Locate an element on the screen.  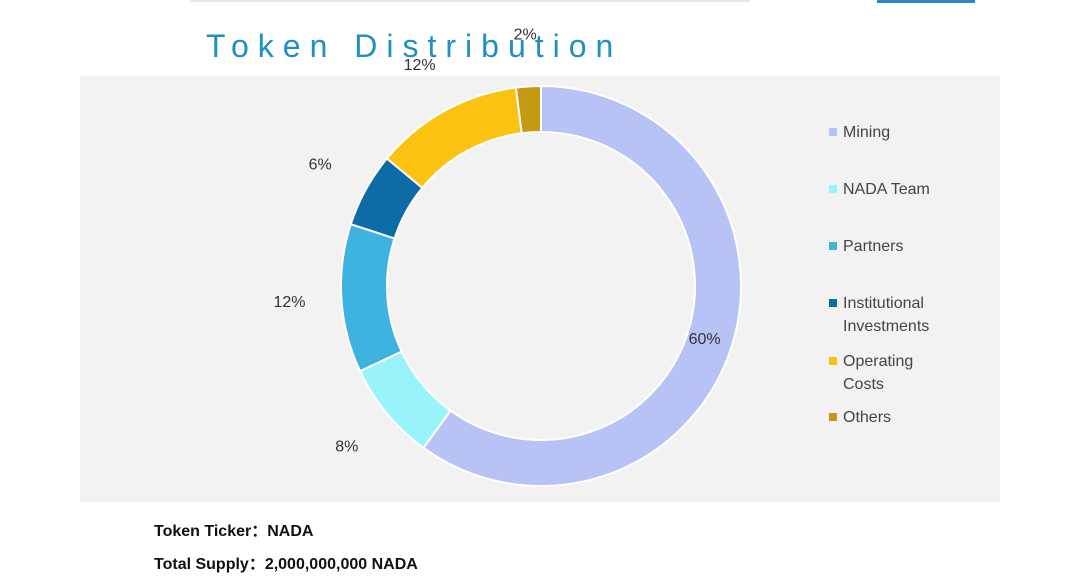
legend-item-mining: Mining is located at coordinates (859, 132).